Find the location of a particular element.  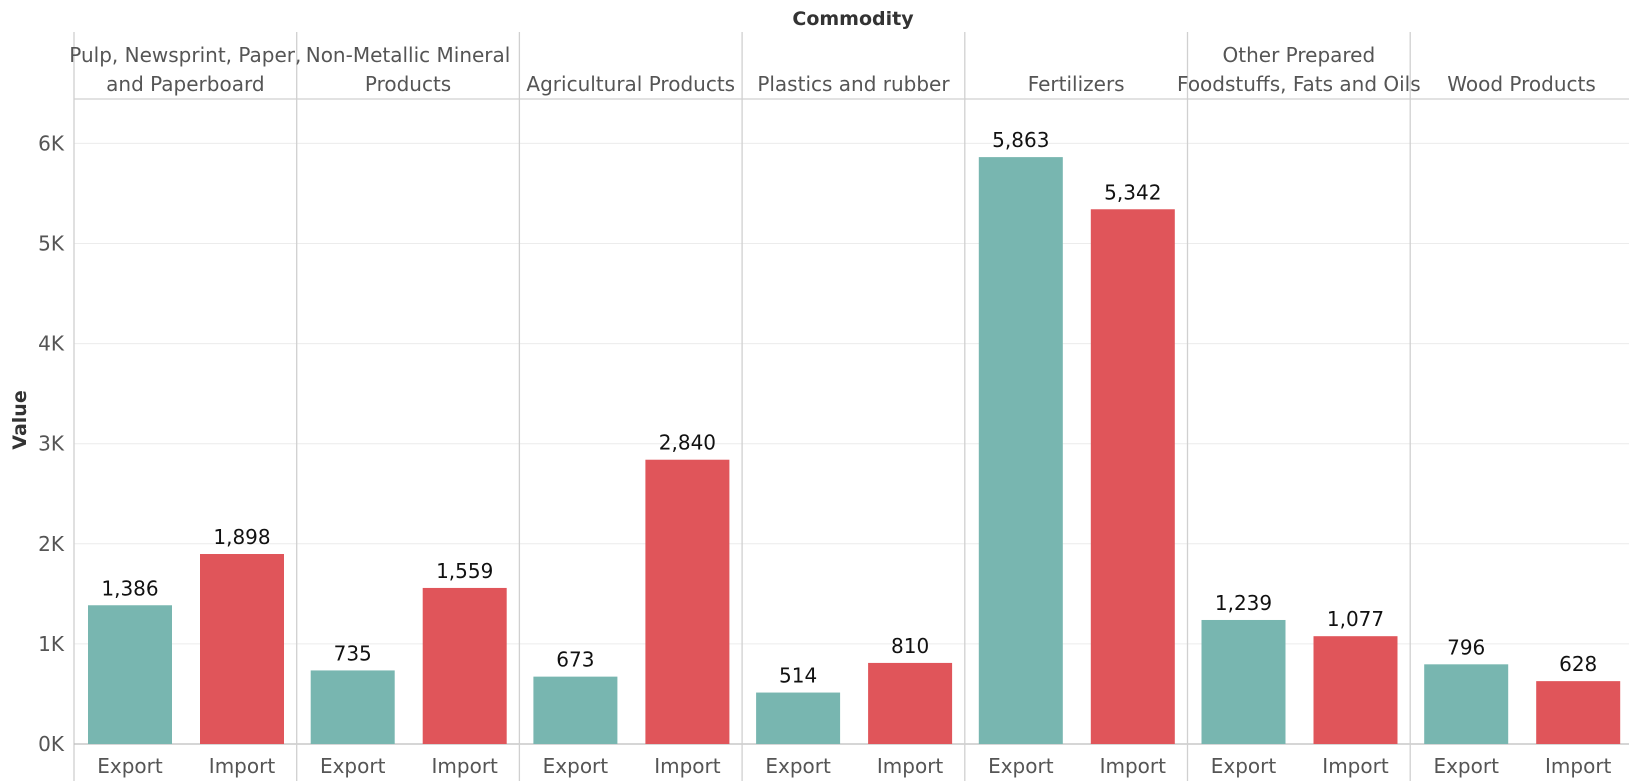

data-label: 1,898 is located at coordinates (241, 537).